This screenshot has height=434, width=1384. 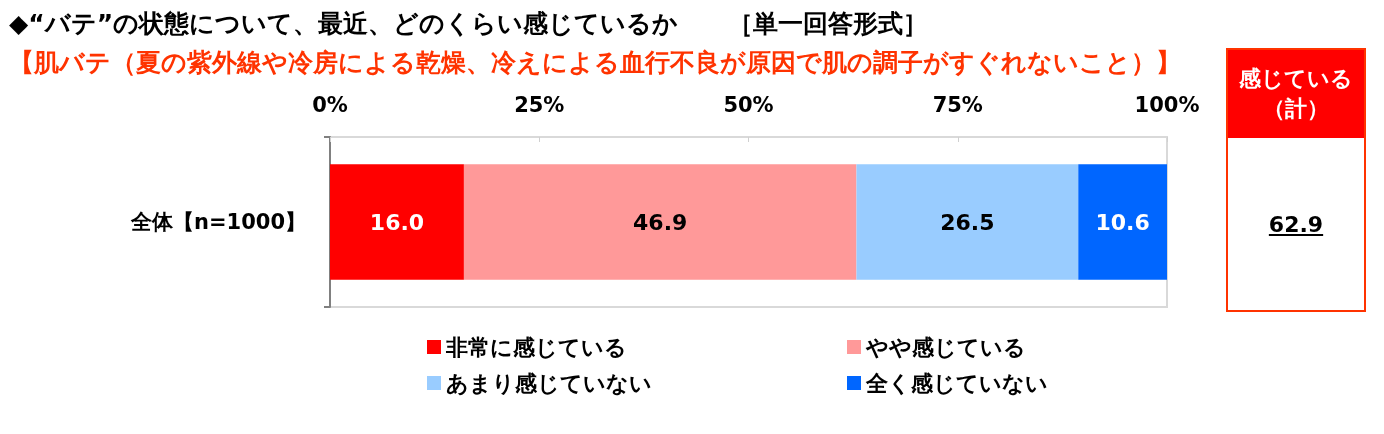 What do you see at coordinates (539, 104) in the screenshot?
I see `x-tick-label: 25%` at bounding box center [539, 104].